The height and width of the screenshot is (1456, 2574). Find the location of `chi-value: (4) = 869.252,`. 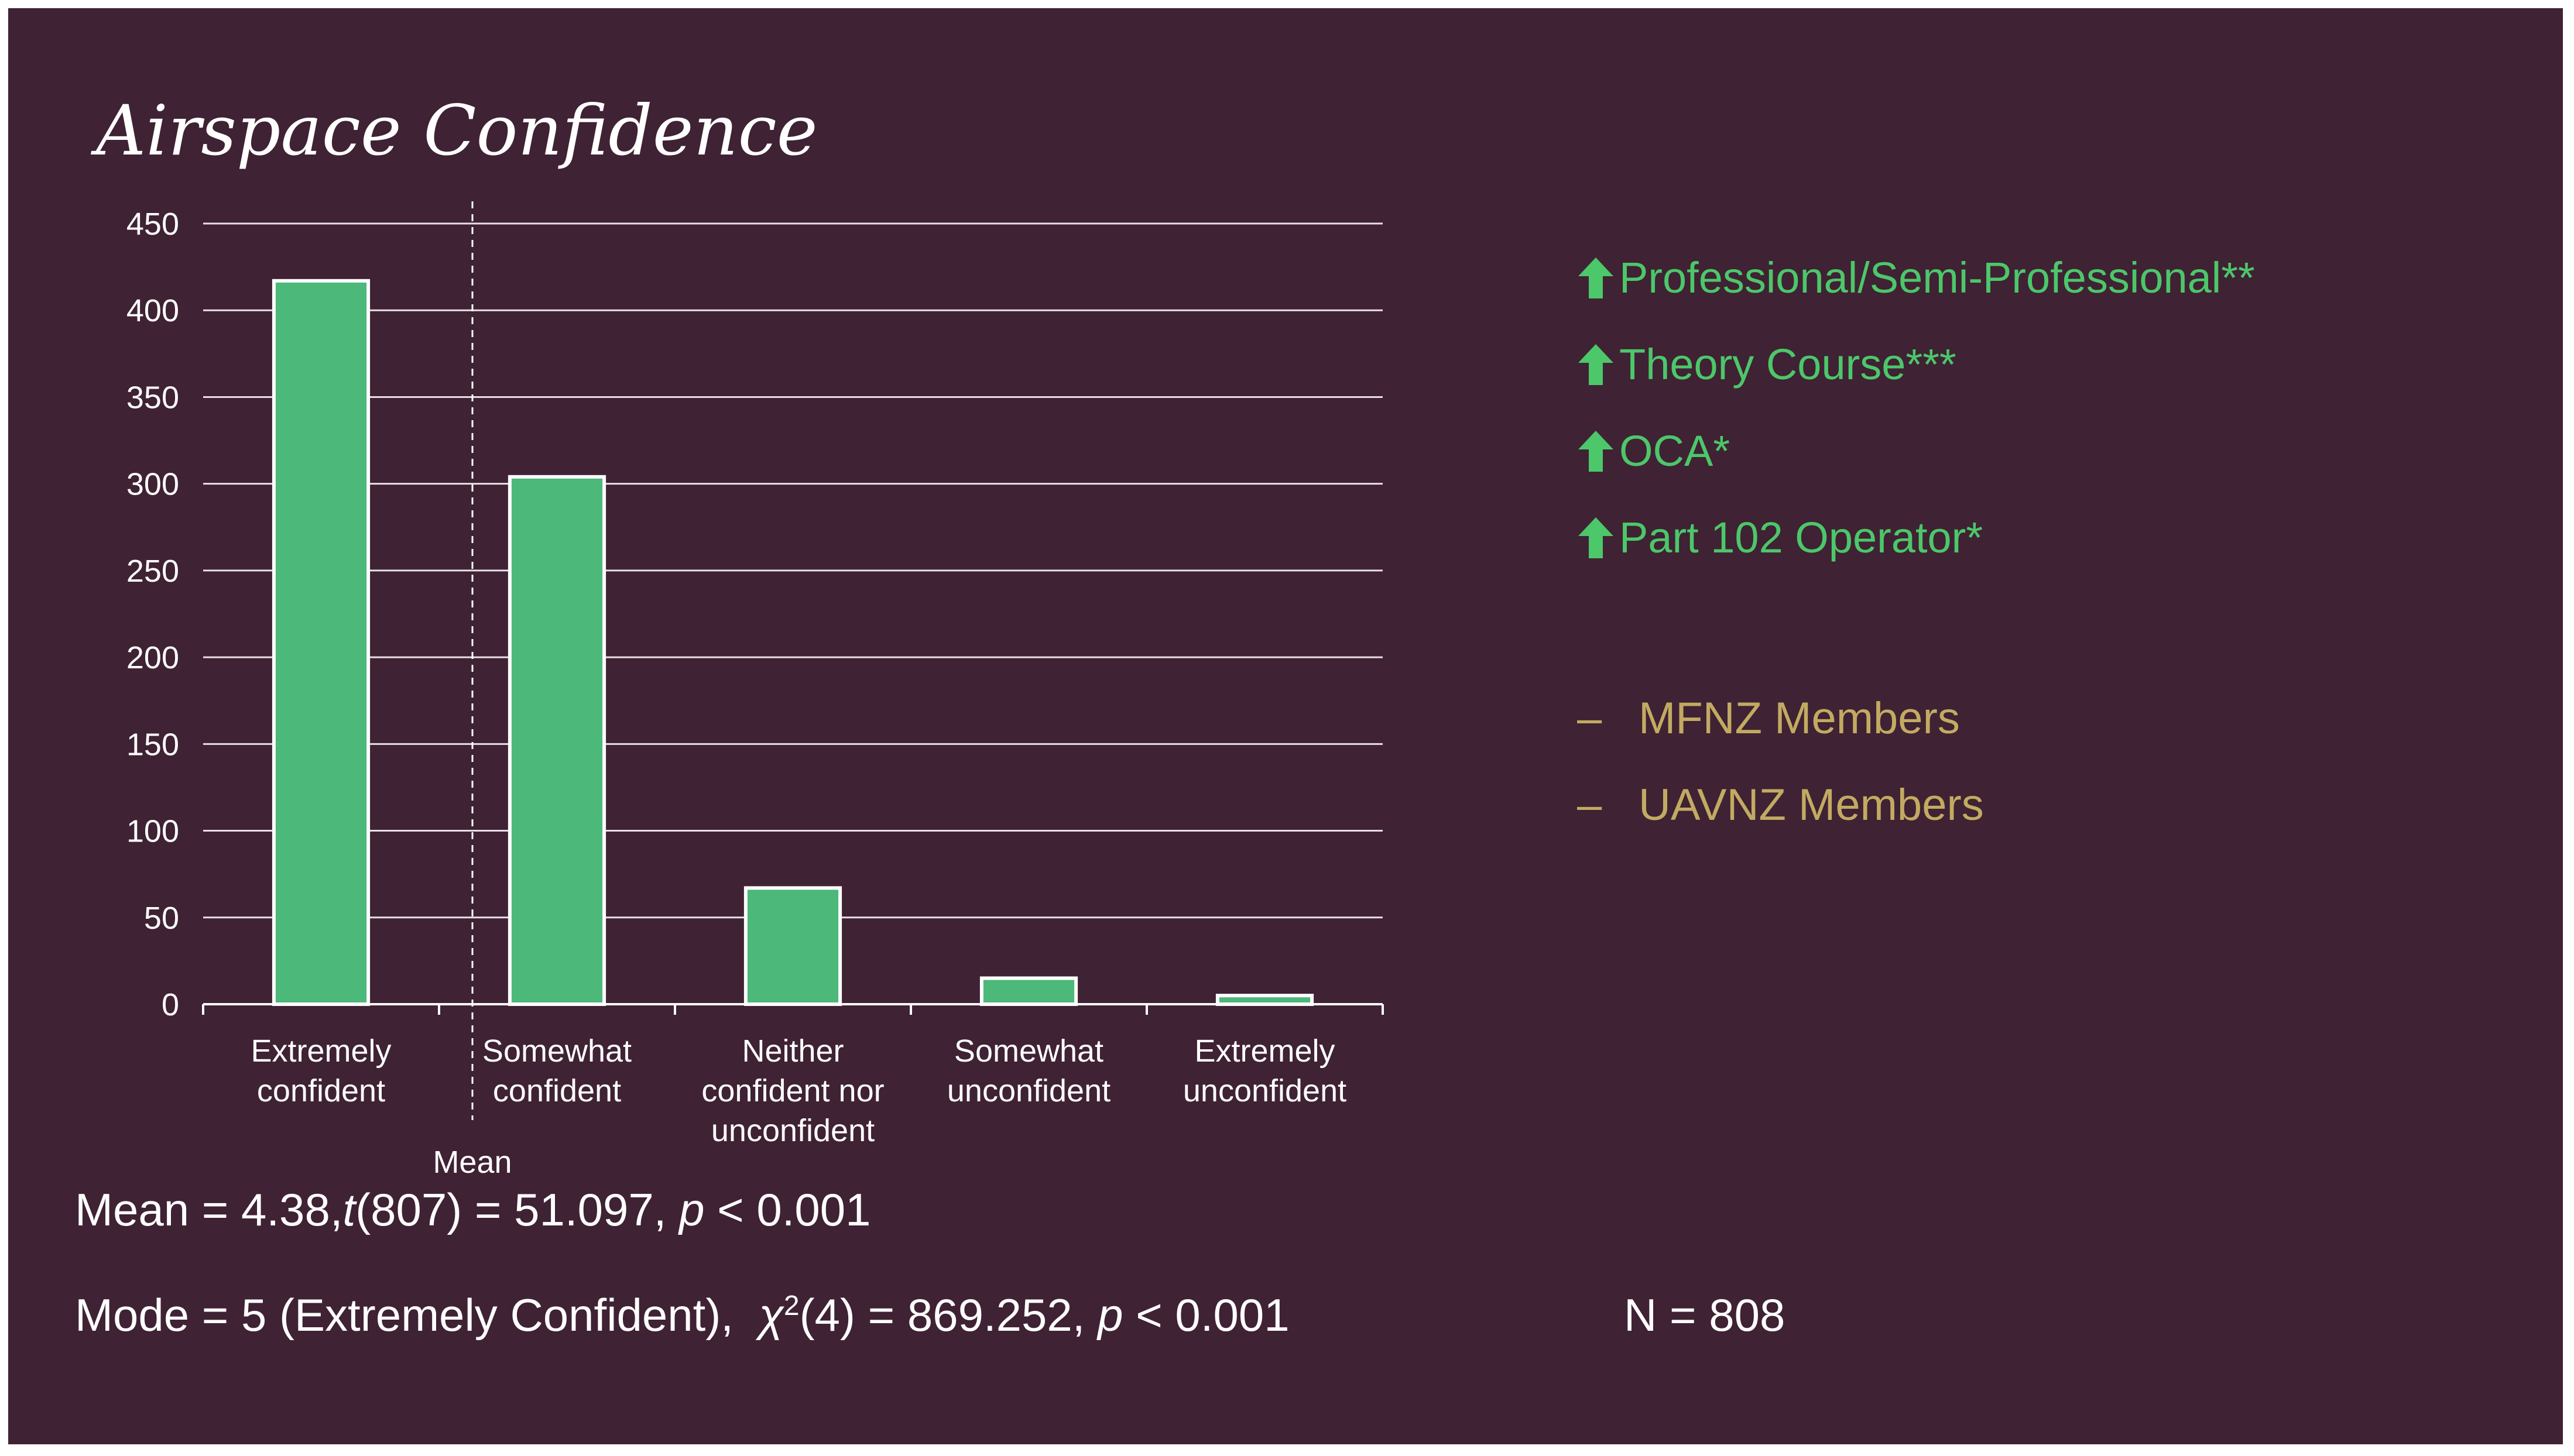

chi-value: (4) = 869.252, is located at coordinates (942, 1315).